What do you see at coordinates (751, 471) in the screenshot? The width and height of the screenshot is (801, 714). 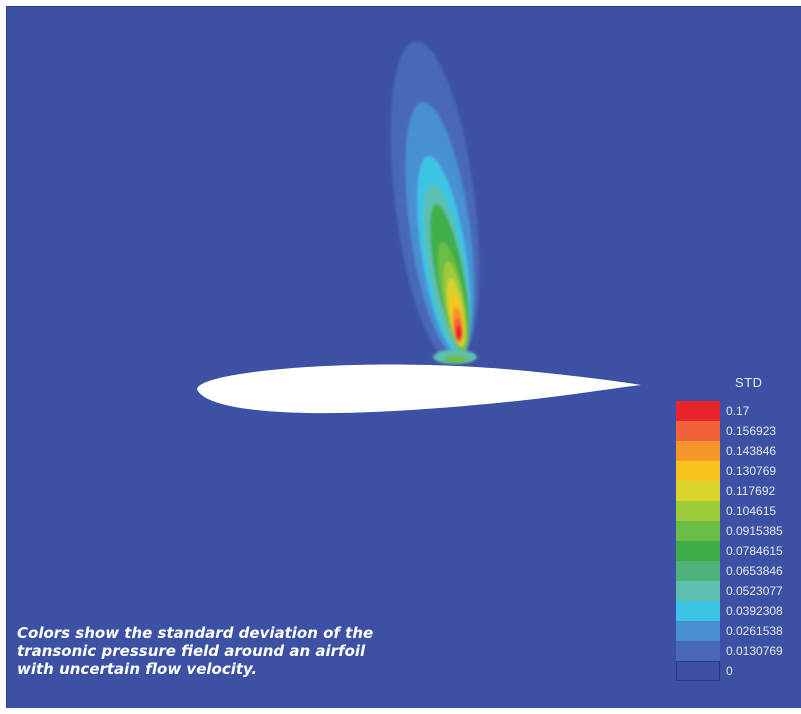 I see `legend-label: 0.130769` at bounding box center [751, 471].